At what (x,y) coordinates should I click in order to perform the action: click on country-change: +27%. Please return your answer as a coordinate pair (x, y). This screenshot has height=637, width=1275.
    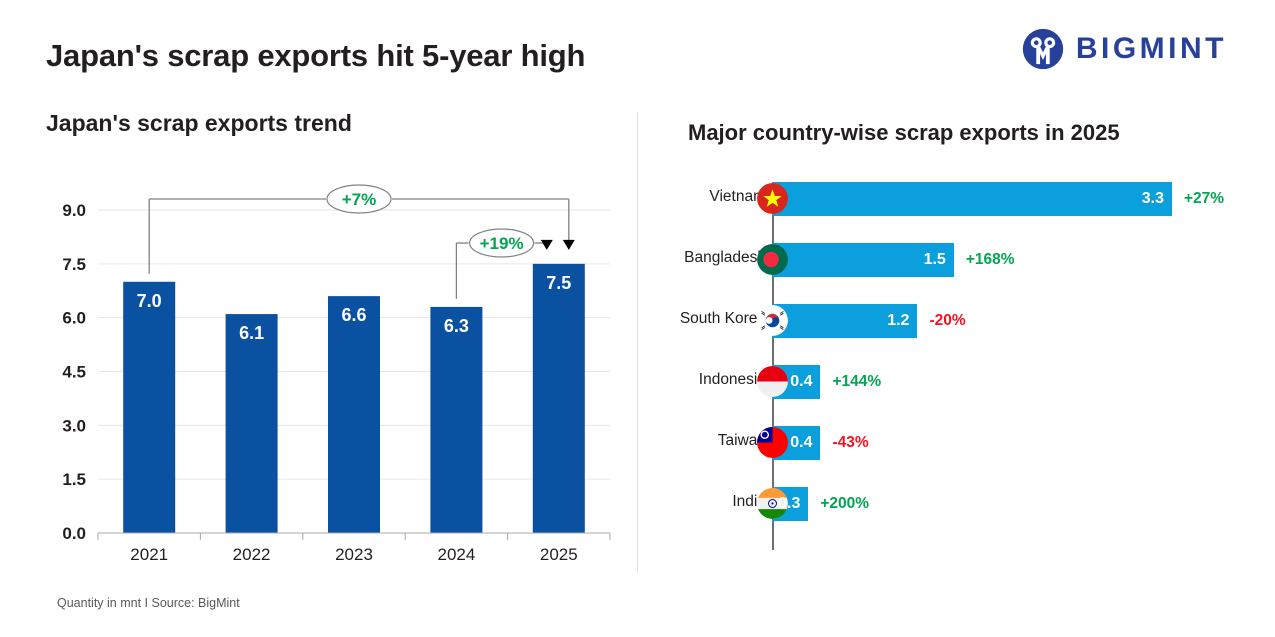
    Looking at the image, I should click on (1204, 198).